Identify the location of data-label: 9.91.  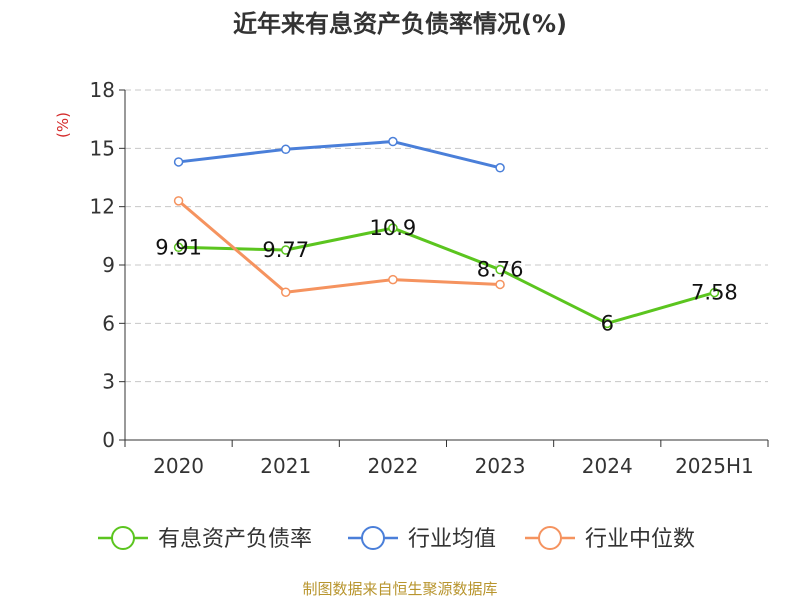
(178, 247).